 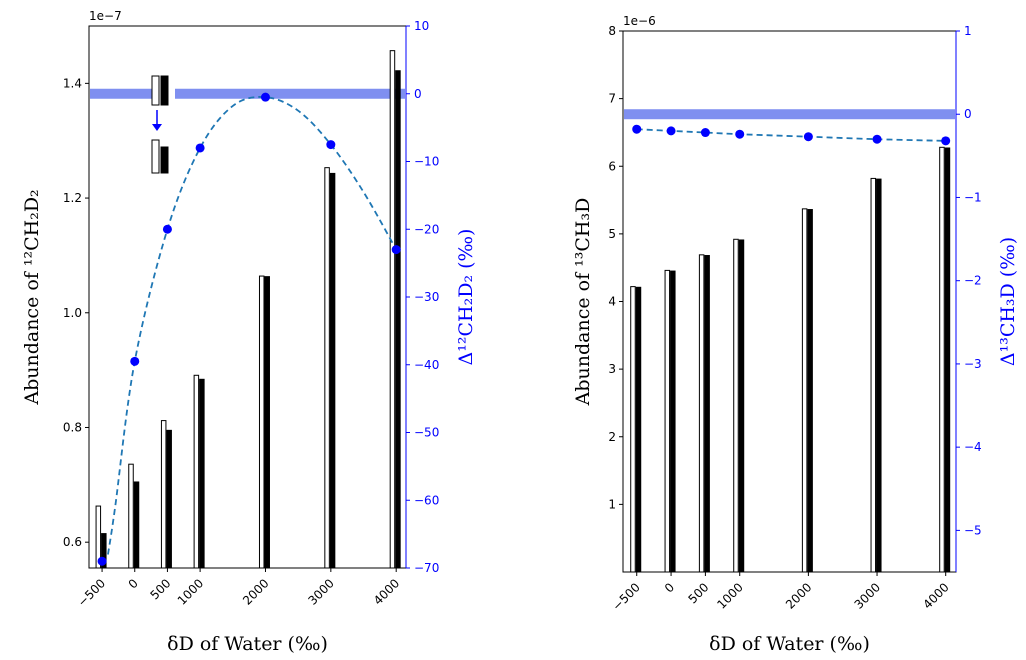 I want to click on bar-pair-inset, so click(x=160, y=124).